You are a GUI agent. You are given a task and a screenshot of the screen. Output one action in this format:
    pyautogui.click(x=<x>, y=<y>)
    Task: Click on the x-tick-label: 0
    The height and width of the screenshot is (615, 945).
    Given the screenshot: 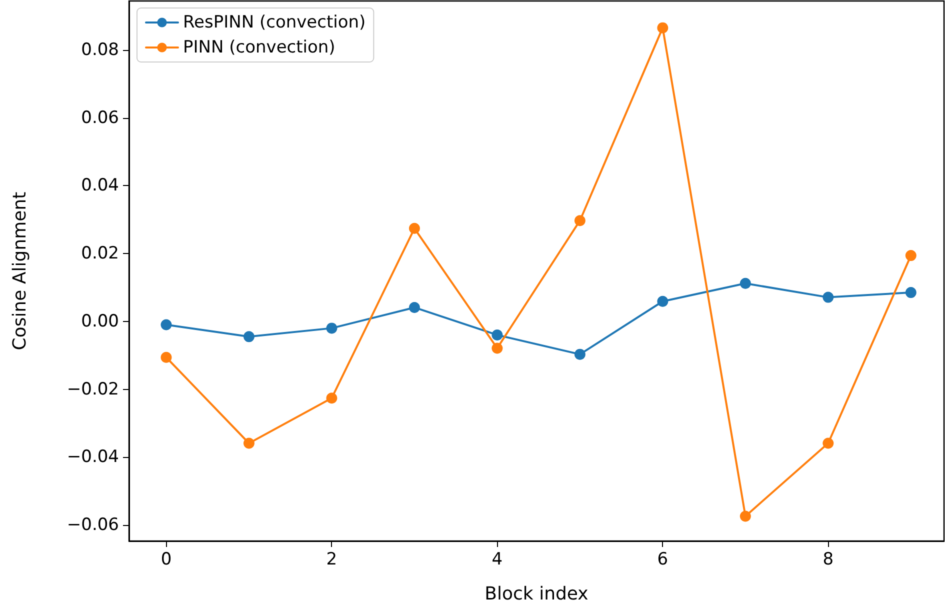 What is the action you would take?
    pyautogui.click(x=166, y=560)
    